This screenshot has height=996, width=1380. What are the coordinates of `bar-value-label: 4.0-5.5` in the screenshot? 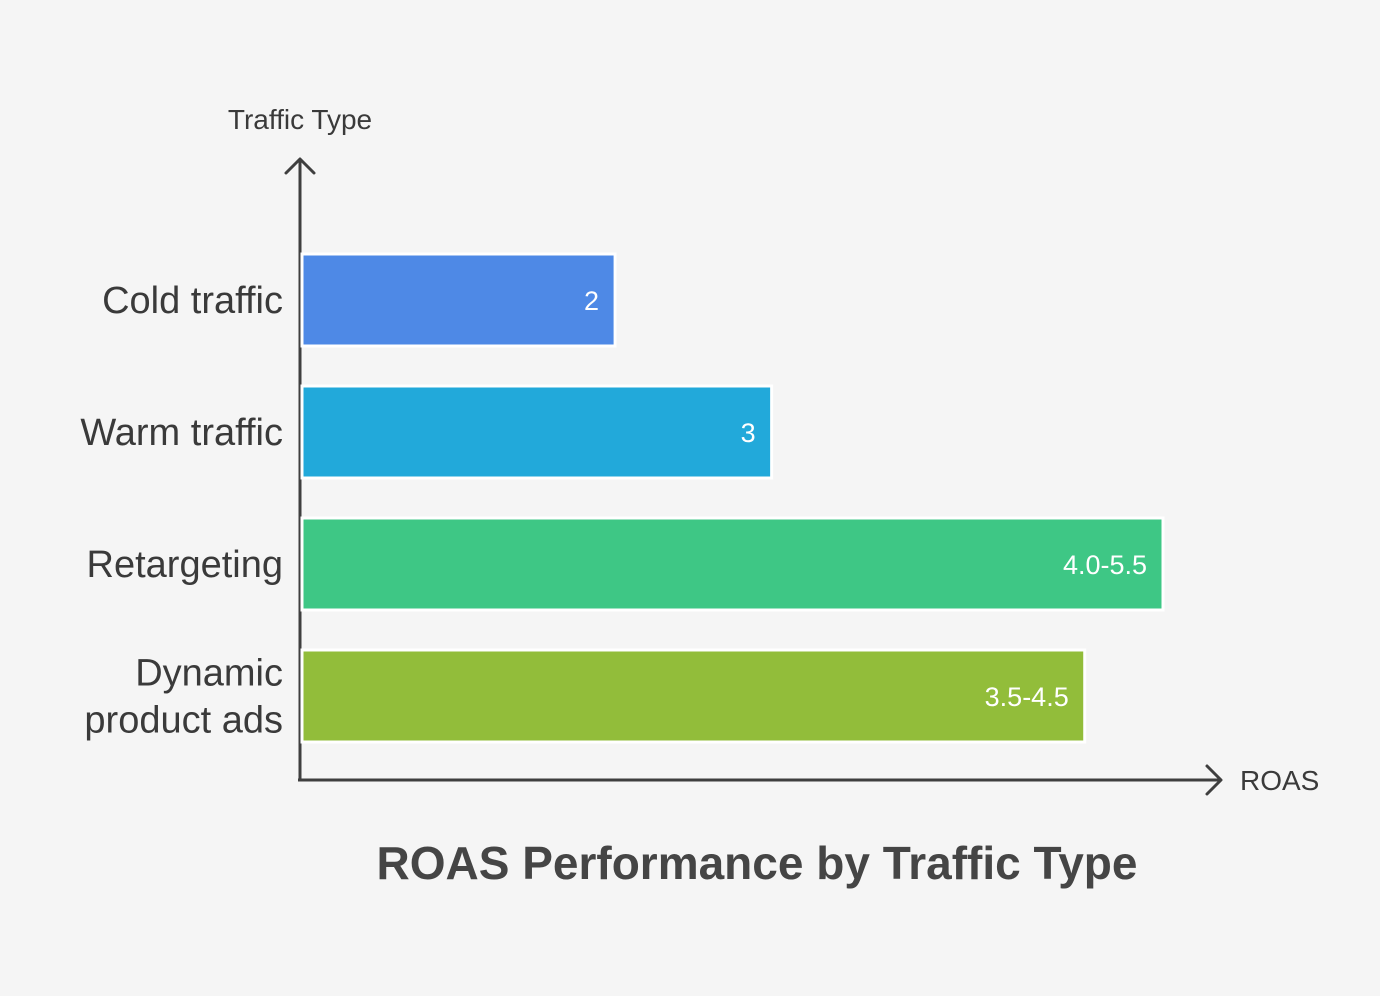 It's located at (1105, 565).